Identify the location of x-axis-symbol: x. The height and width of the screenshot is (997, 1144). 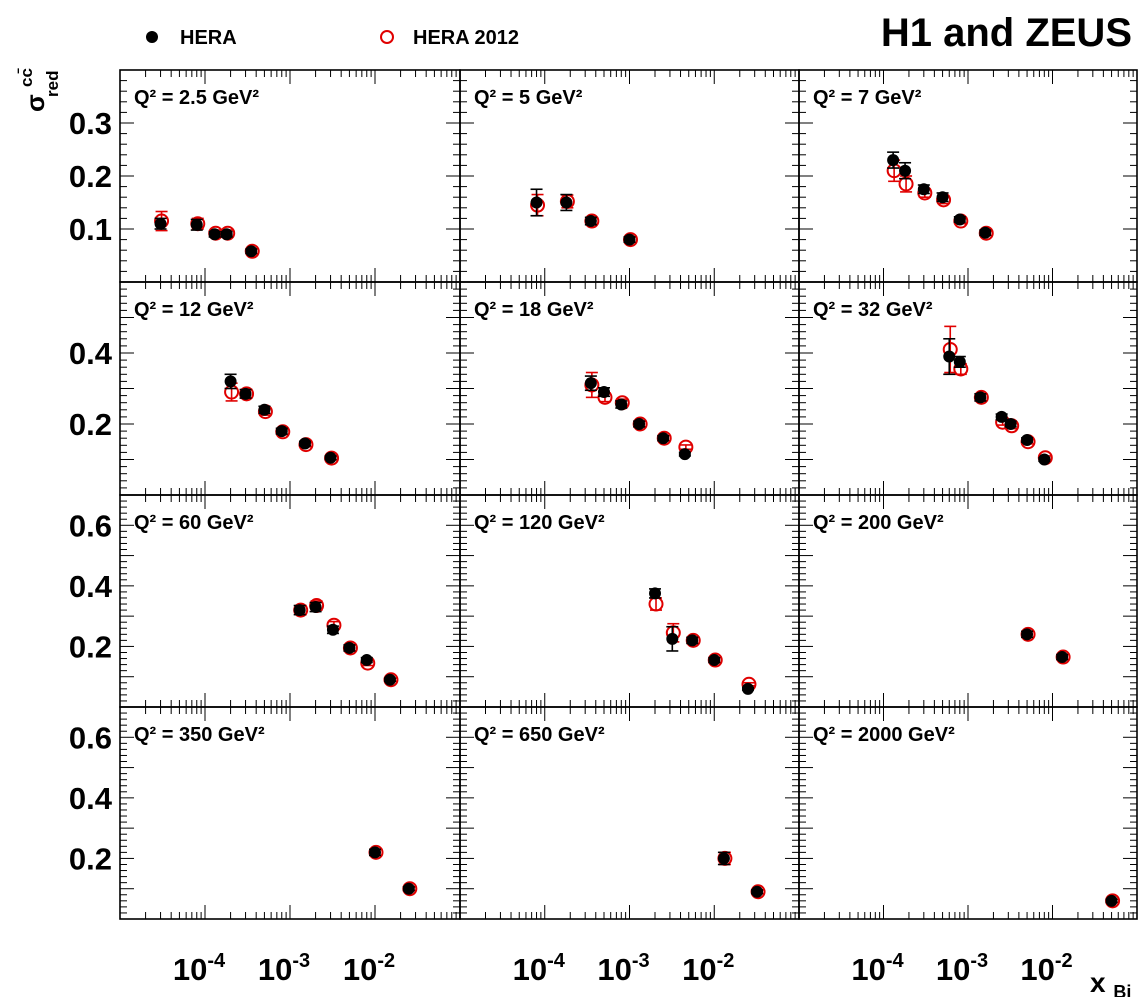
(1098, 982).